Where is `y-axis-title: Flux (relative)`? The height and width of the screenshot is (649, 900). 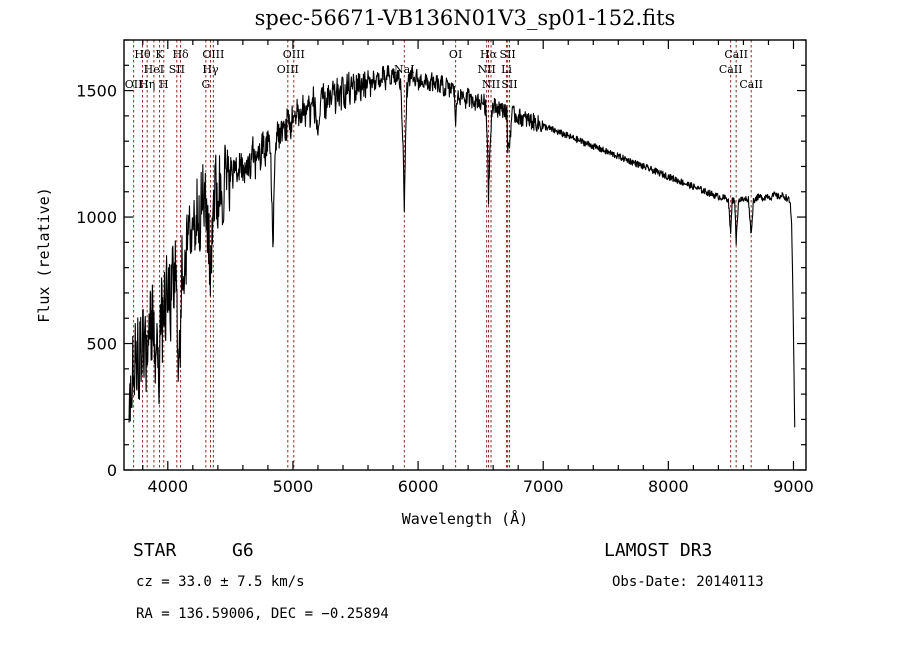 y-axis-title: Flux (relative) is located at coordinates (44, 254).